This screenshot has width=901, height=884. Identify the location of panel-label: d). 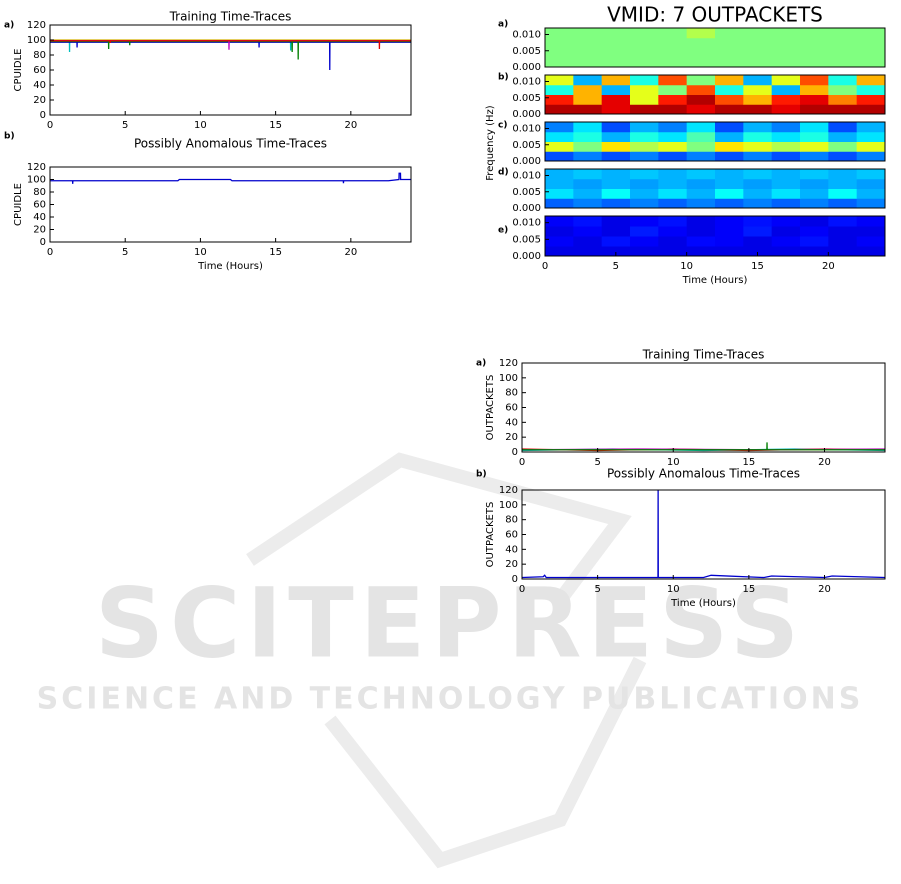
(503, 173).